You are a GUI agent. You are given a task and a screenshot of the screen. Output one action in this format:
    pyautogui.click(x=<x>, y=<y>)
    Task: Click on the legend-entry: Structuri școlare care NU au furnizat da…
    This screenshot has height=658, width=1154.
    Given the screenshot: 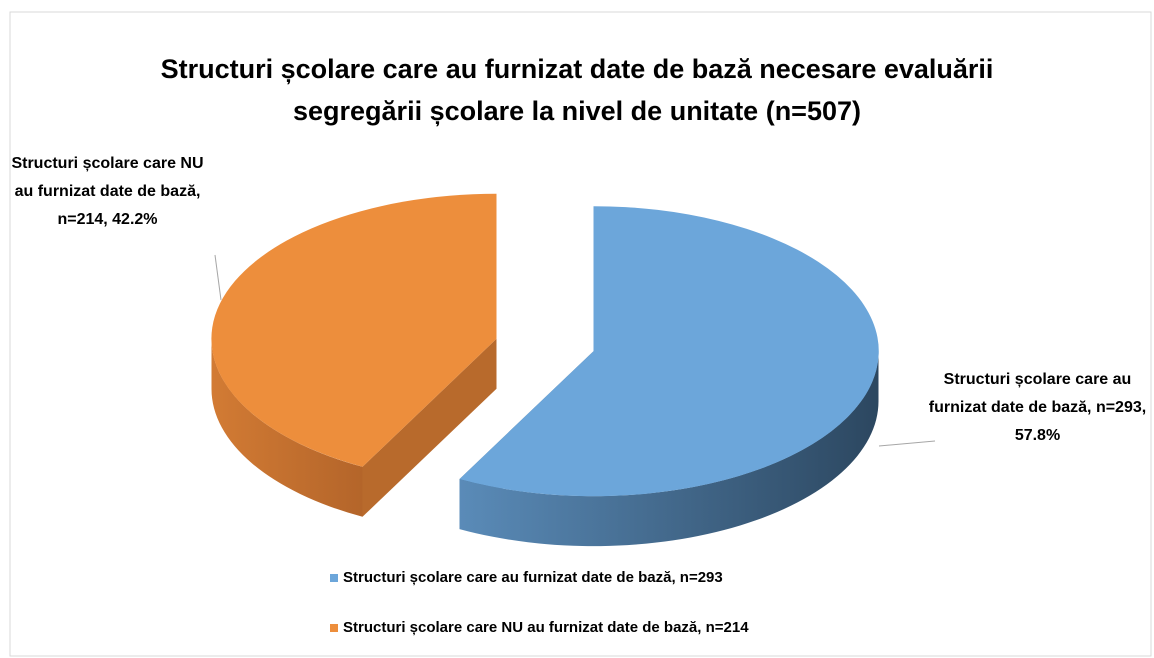 What is the action you would take?
    pyautogui.click(x=546, y=627)
    